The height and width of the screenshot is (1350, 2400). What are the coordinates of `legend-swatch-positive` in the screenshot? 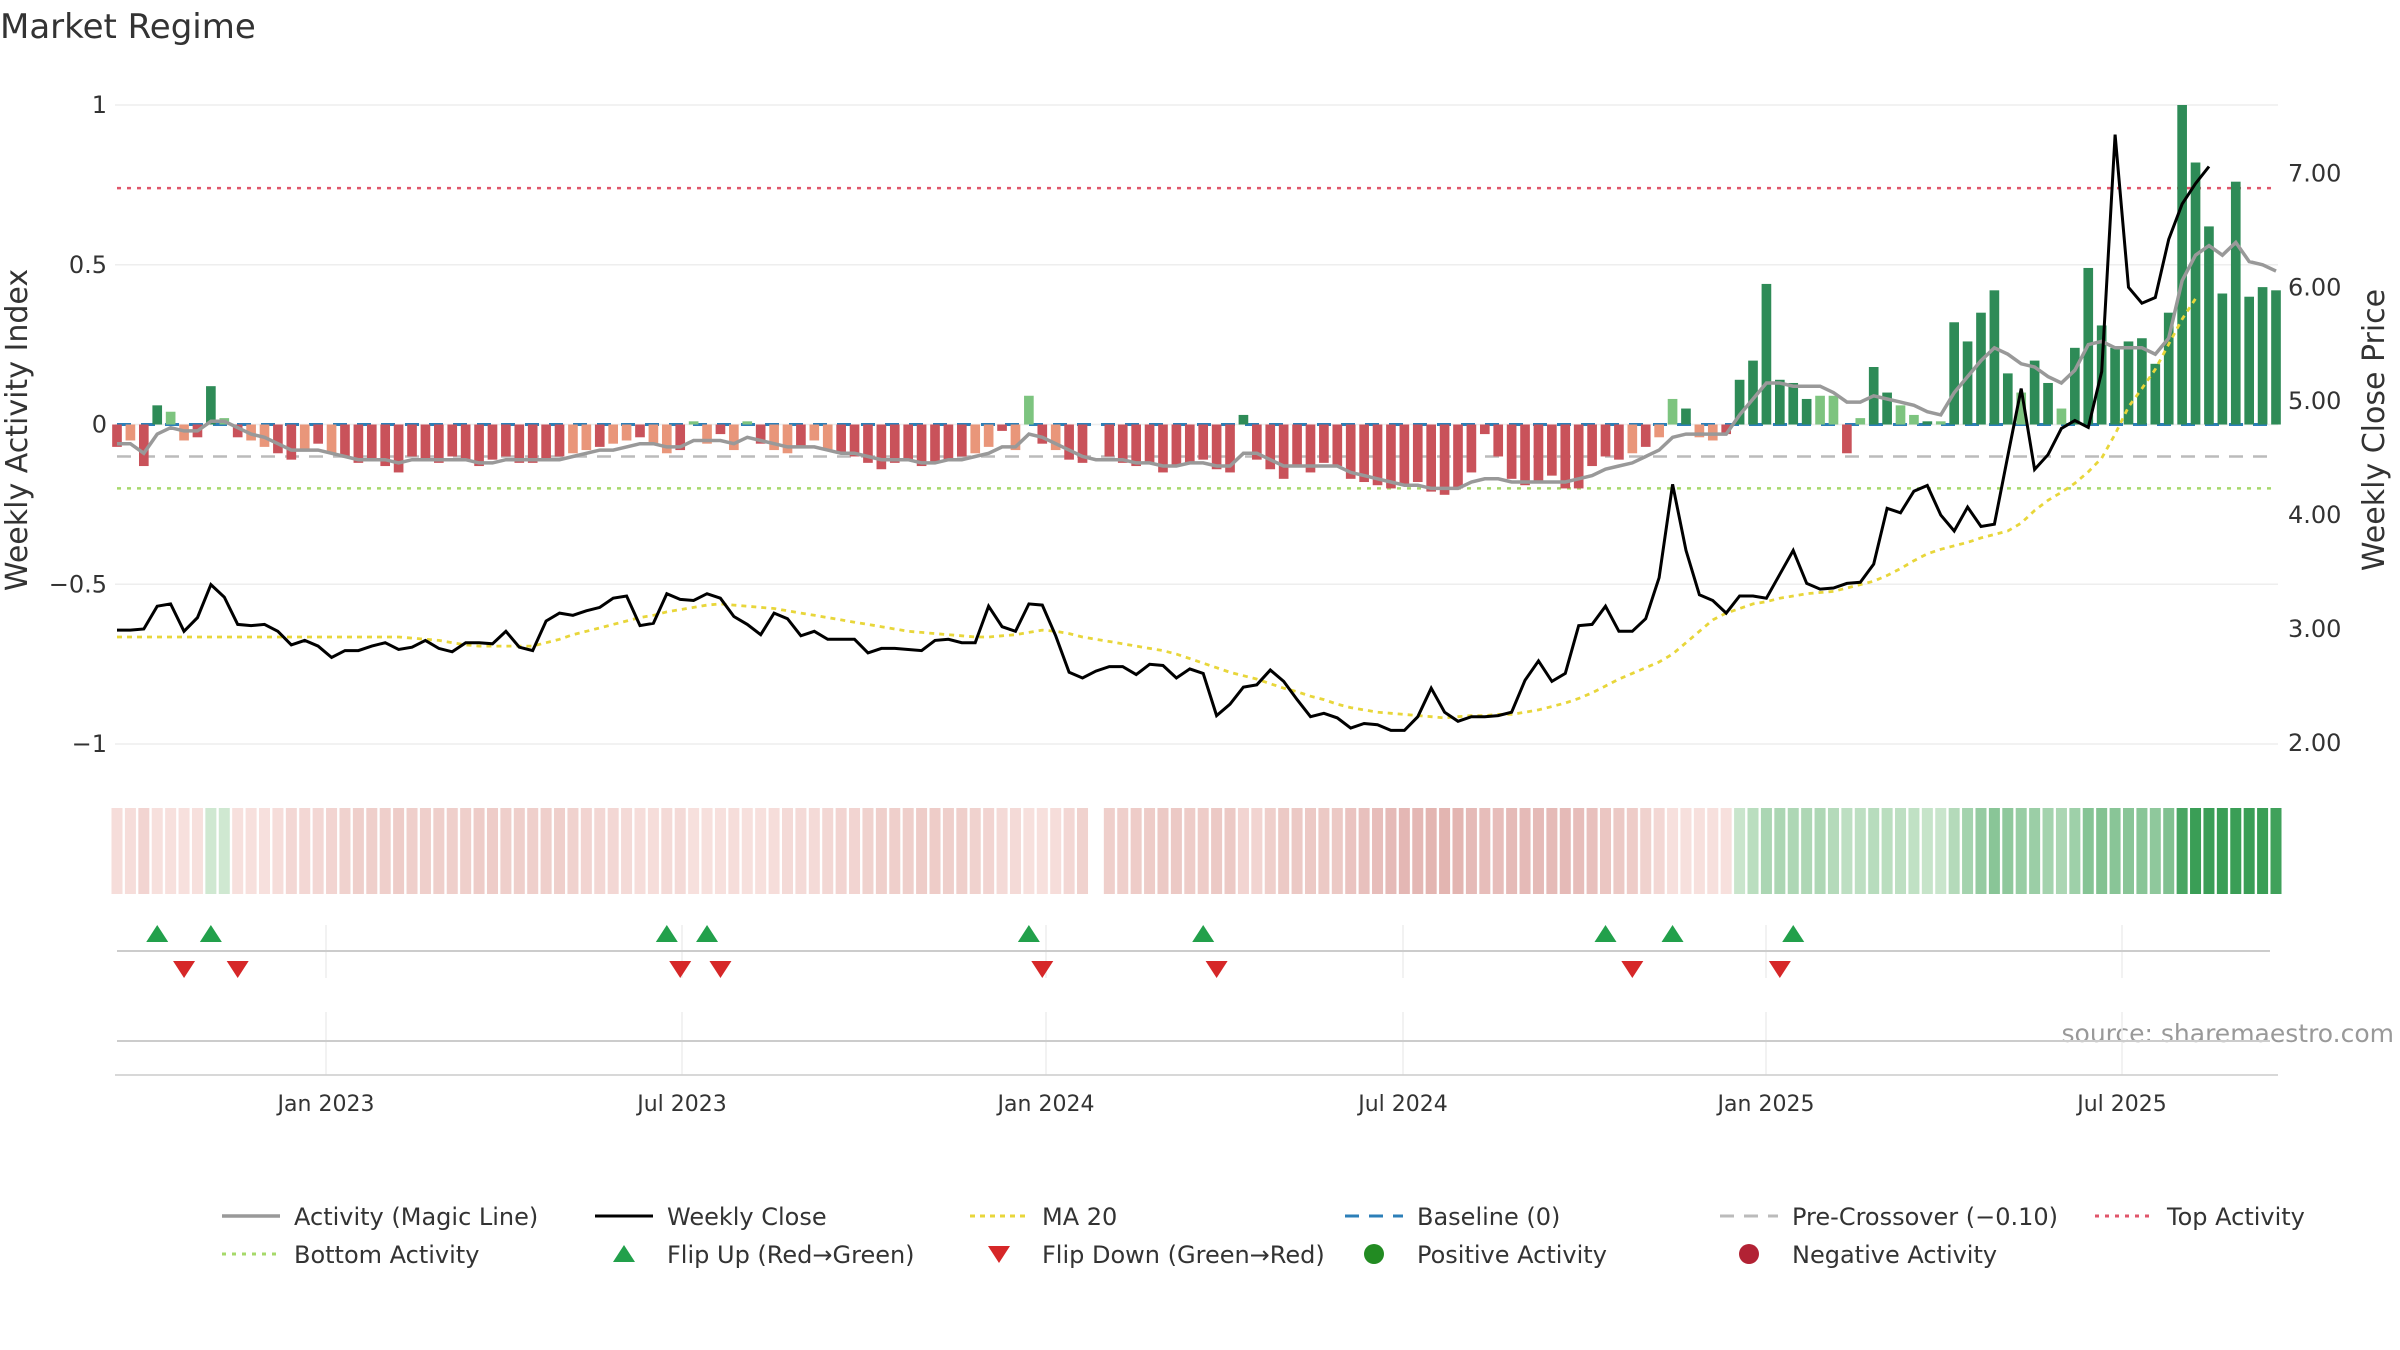 It's located at (1374, 1254).